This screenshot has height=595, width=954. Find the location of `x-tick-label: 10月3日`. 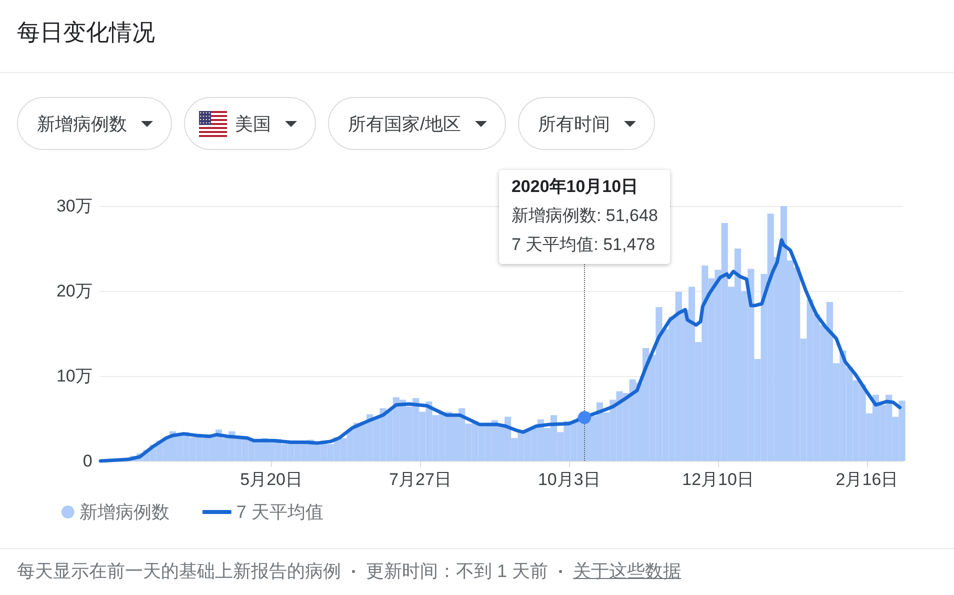

x-tick-label: 10月3日 is located at coordinates (569, 479).